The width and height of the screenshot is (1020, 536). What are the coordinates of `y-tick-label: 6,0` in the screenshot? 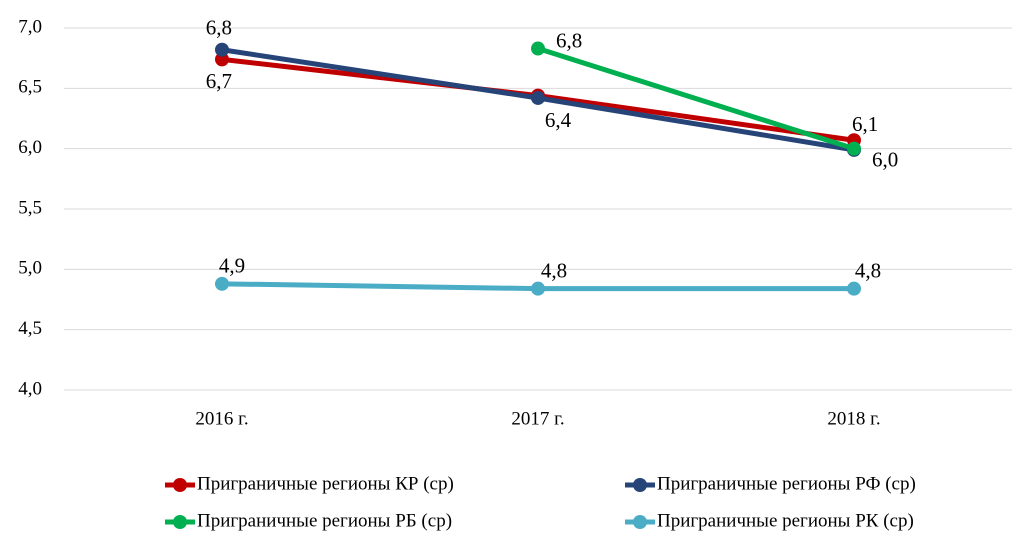 It's located at (30, 147).